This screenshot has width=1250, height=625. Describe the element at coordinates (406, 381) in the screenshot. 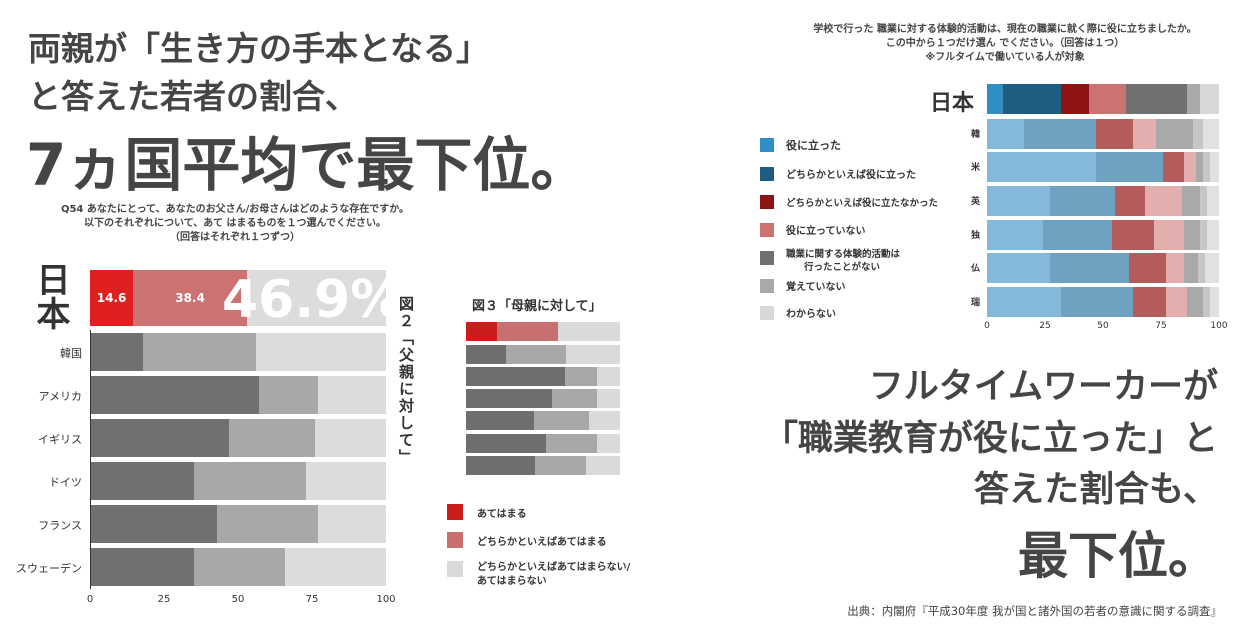

I see `fig2-title: 図２「父親に対して」` at that location.